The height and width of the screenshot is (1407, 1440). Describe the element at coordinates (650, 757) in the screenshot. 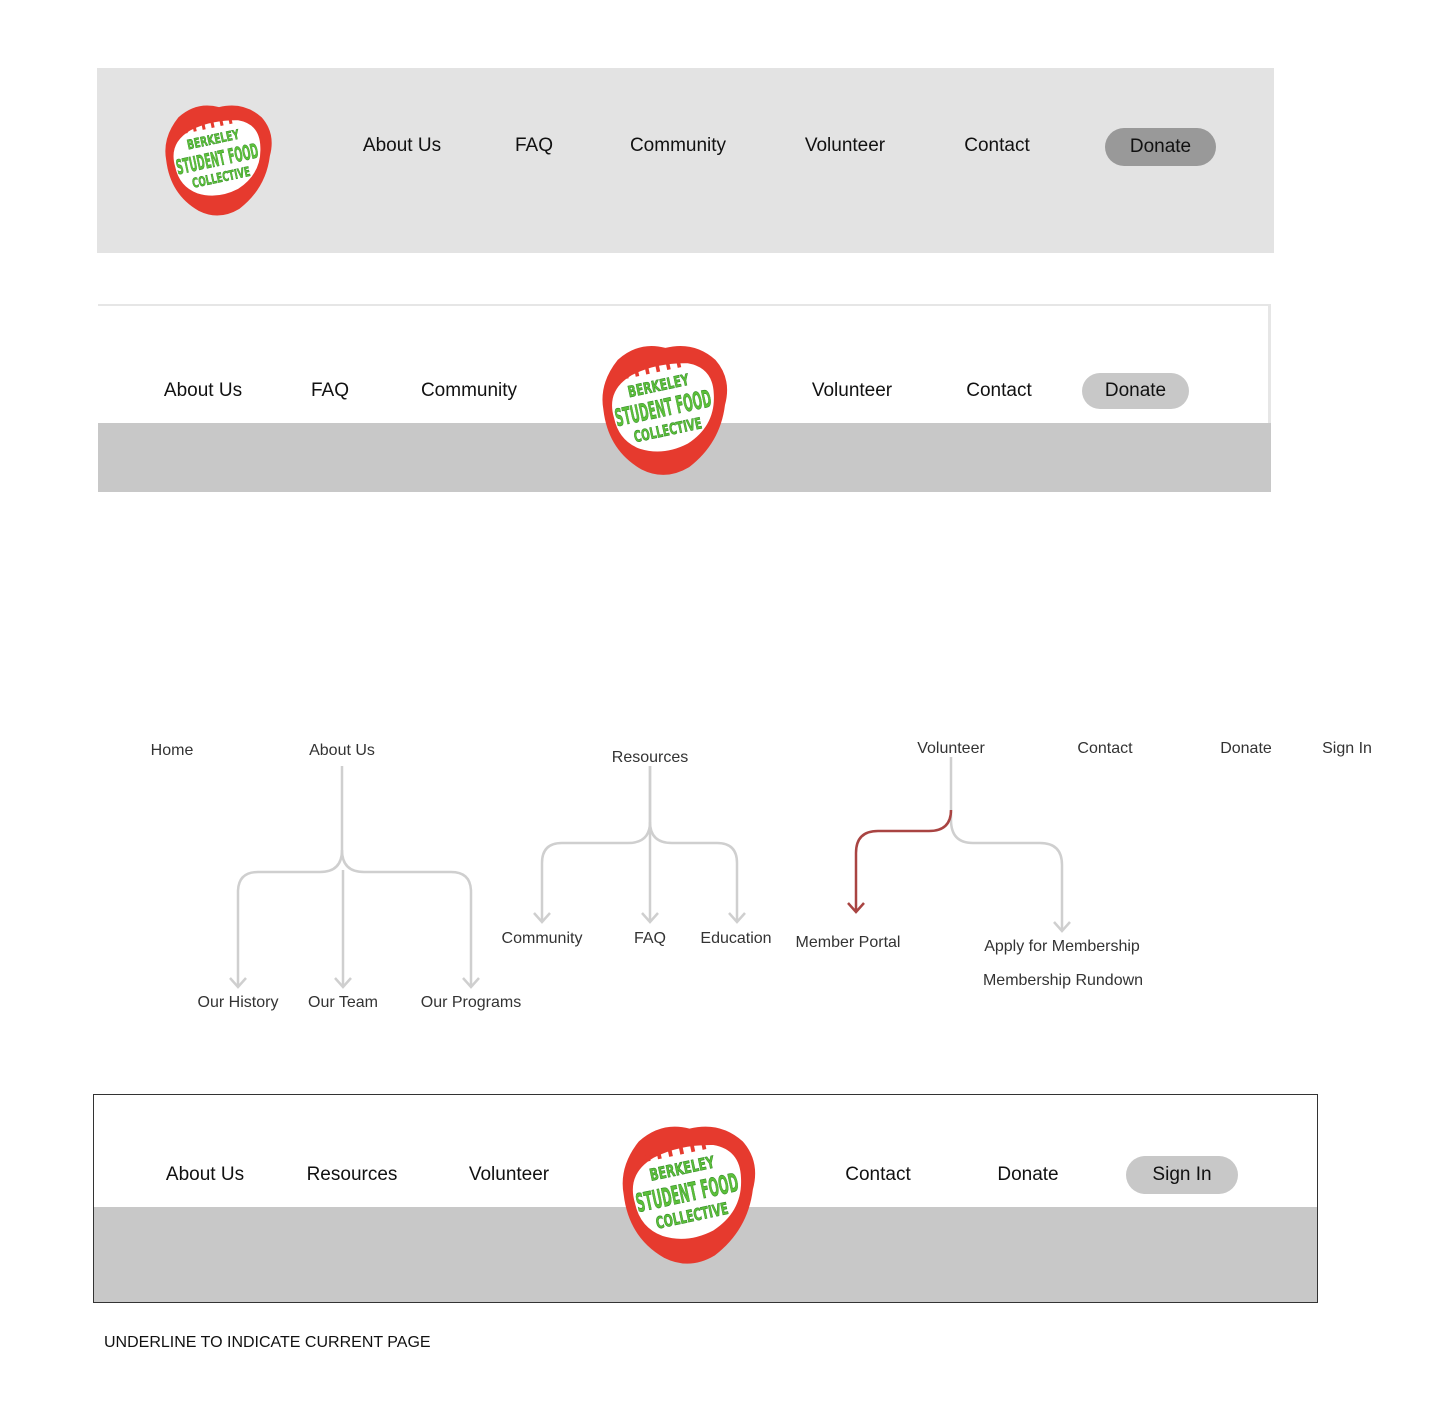

I see `sitemap-node: Resources` at that location.